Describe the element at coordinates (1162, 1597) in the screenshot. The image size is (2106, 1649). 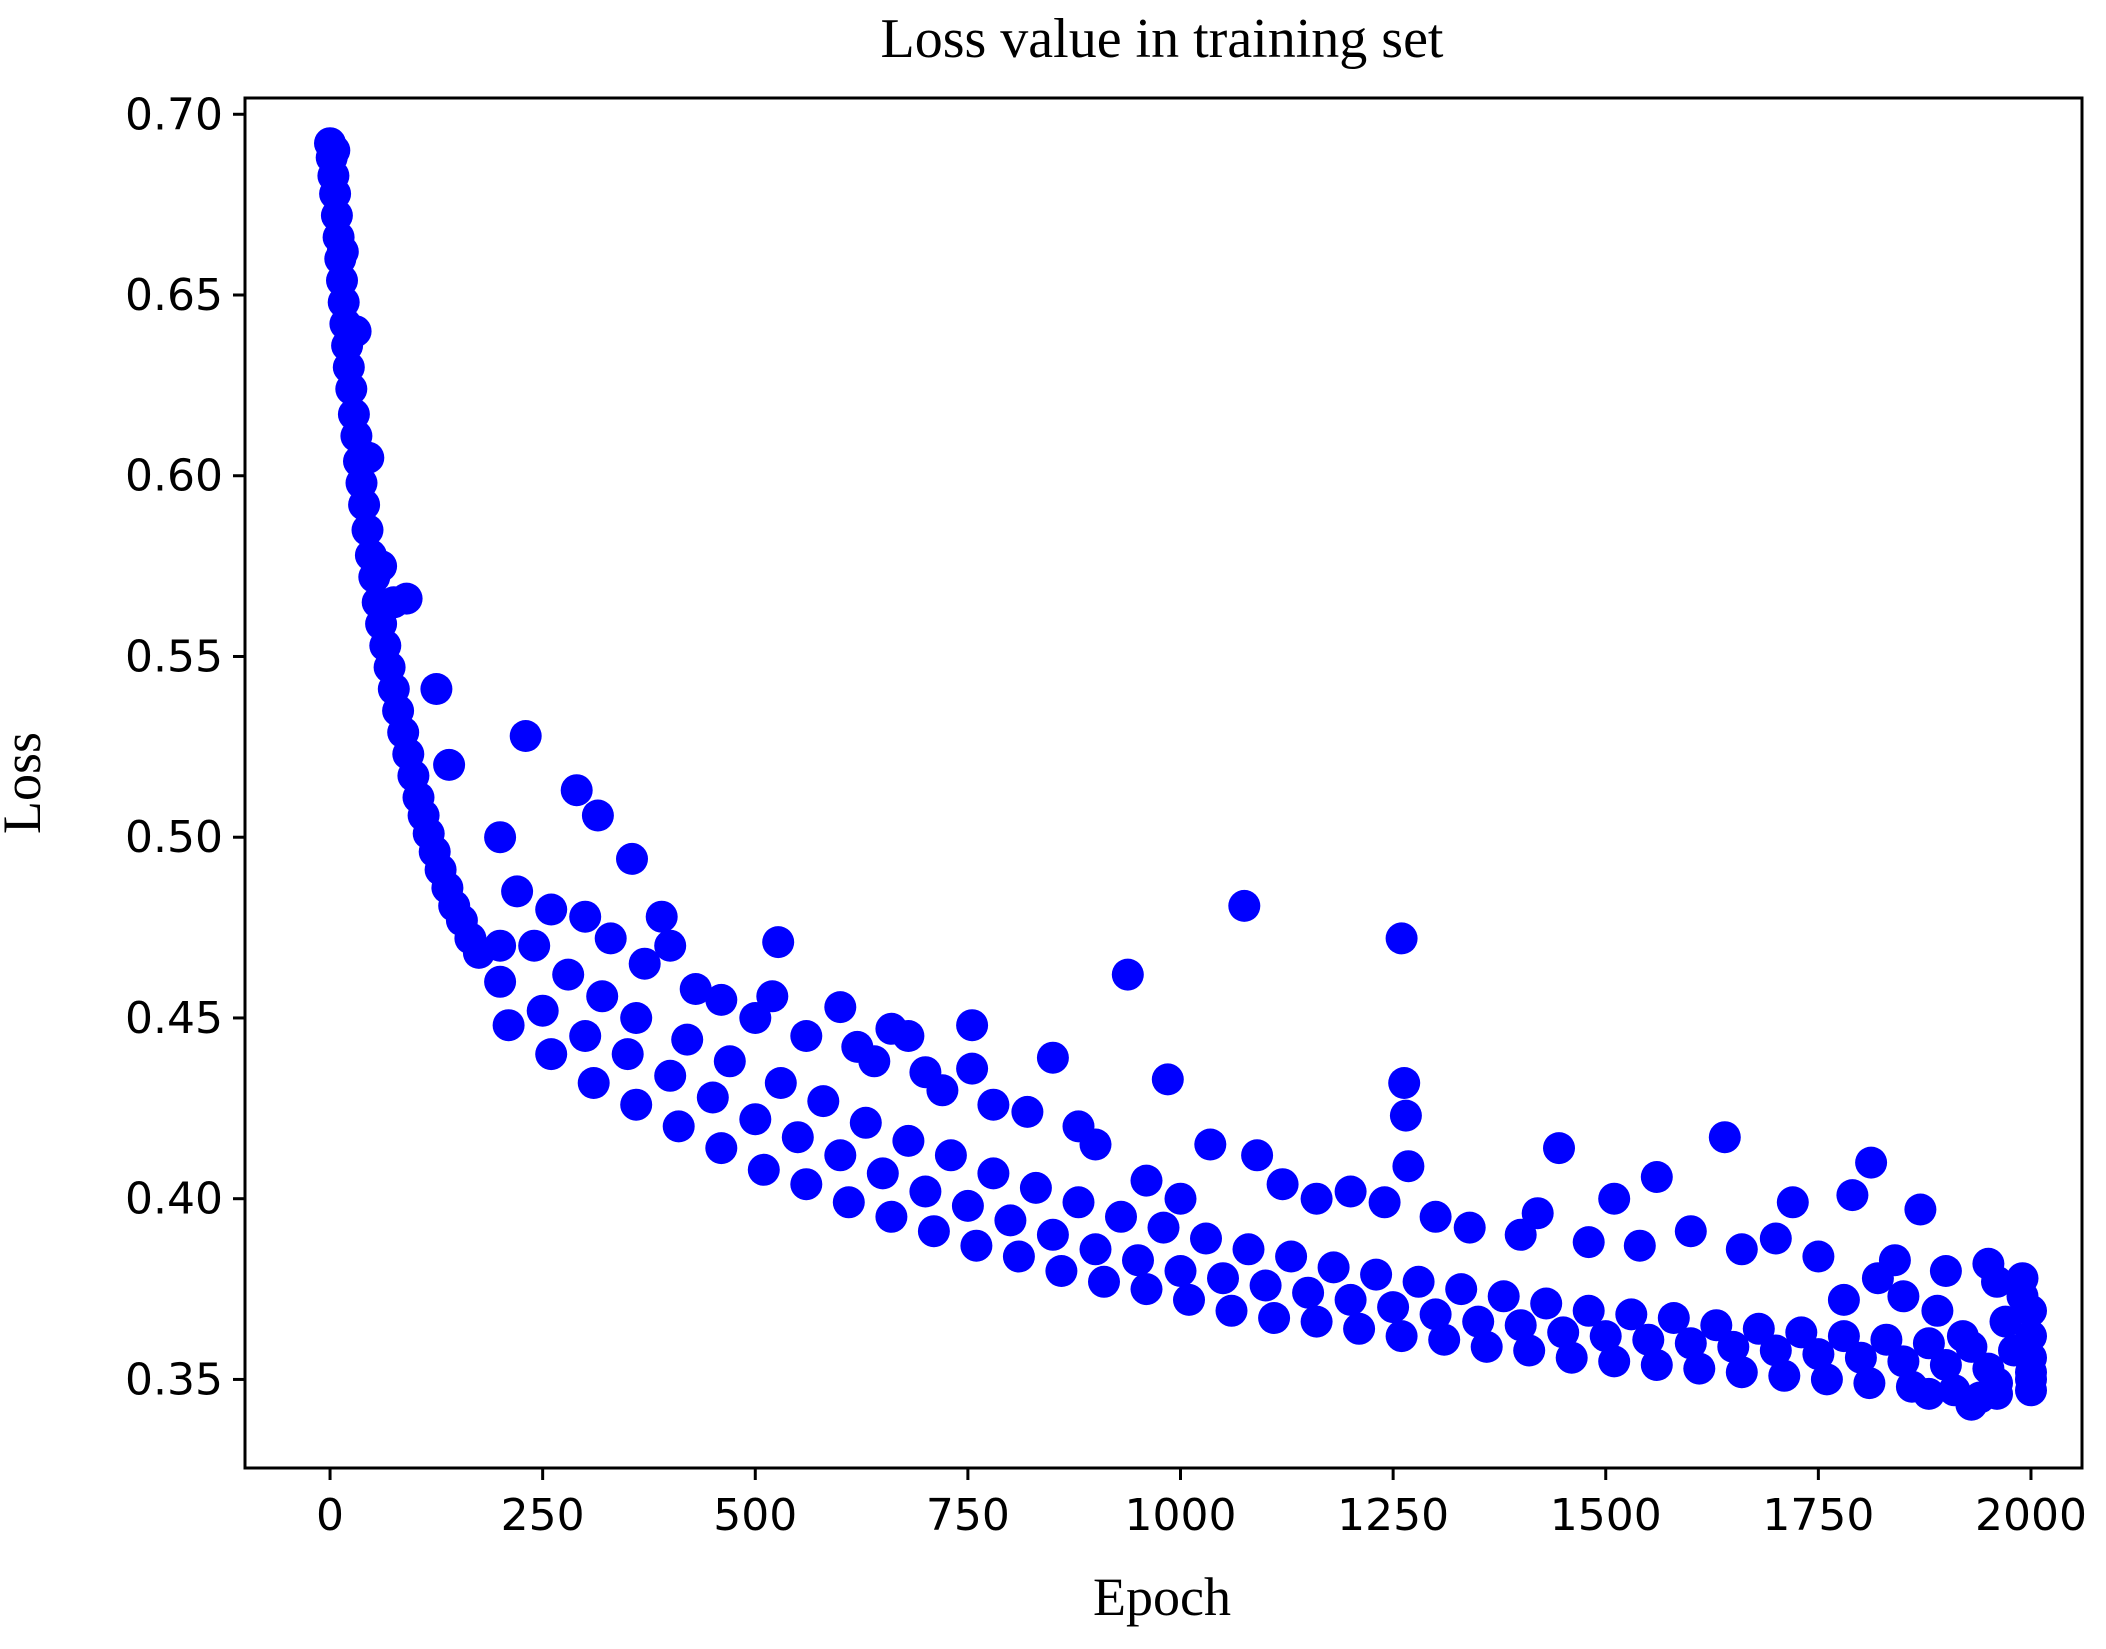
I see `x-axis-label: Epoch` at that location.